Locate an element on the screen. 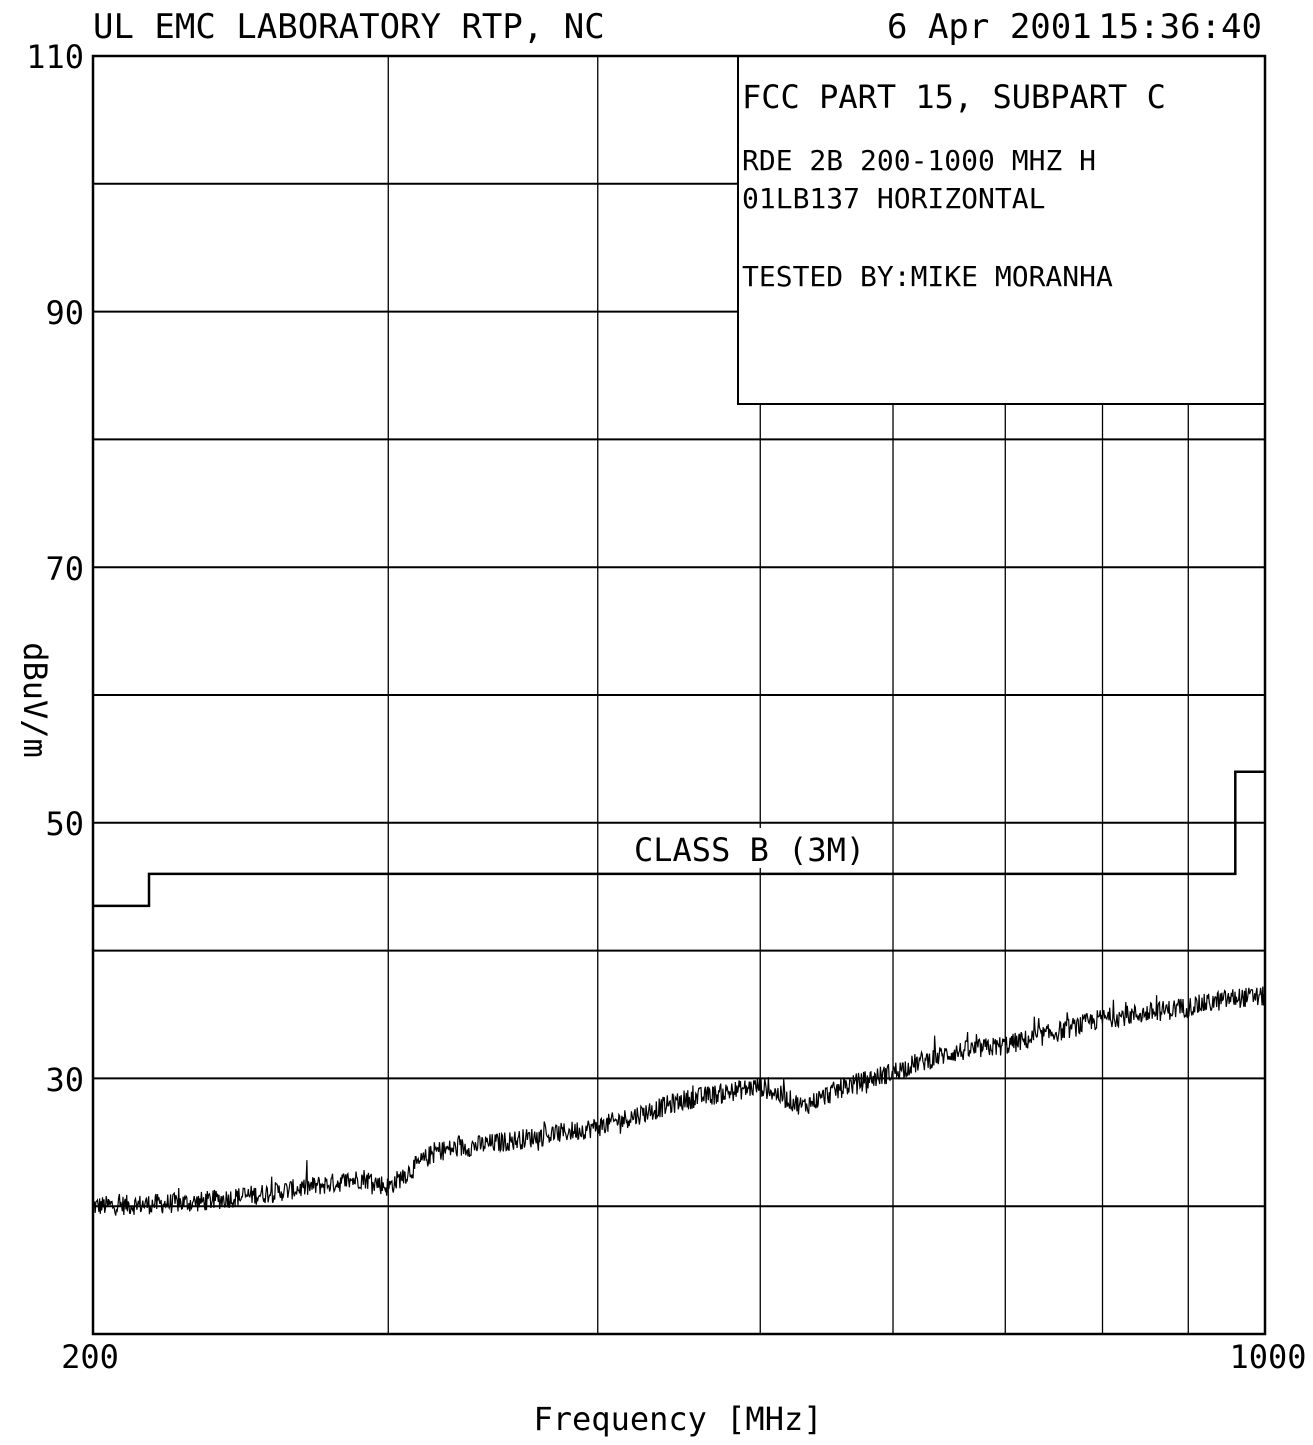  header-time: 15:36:40 is located at coordinates (1180, 27).